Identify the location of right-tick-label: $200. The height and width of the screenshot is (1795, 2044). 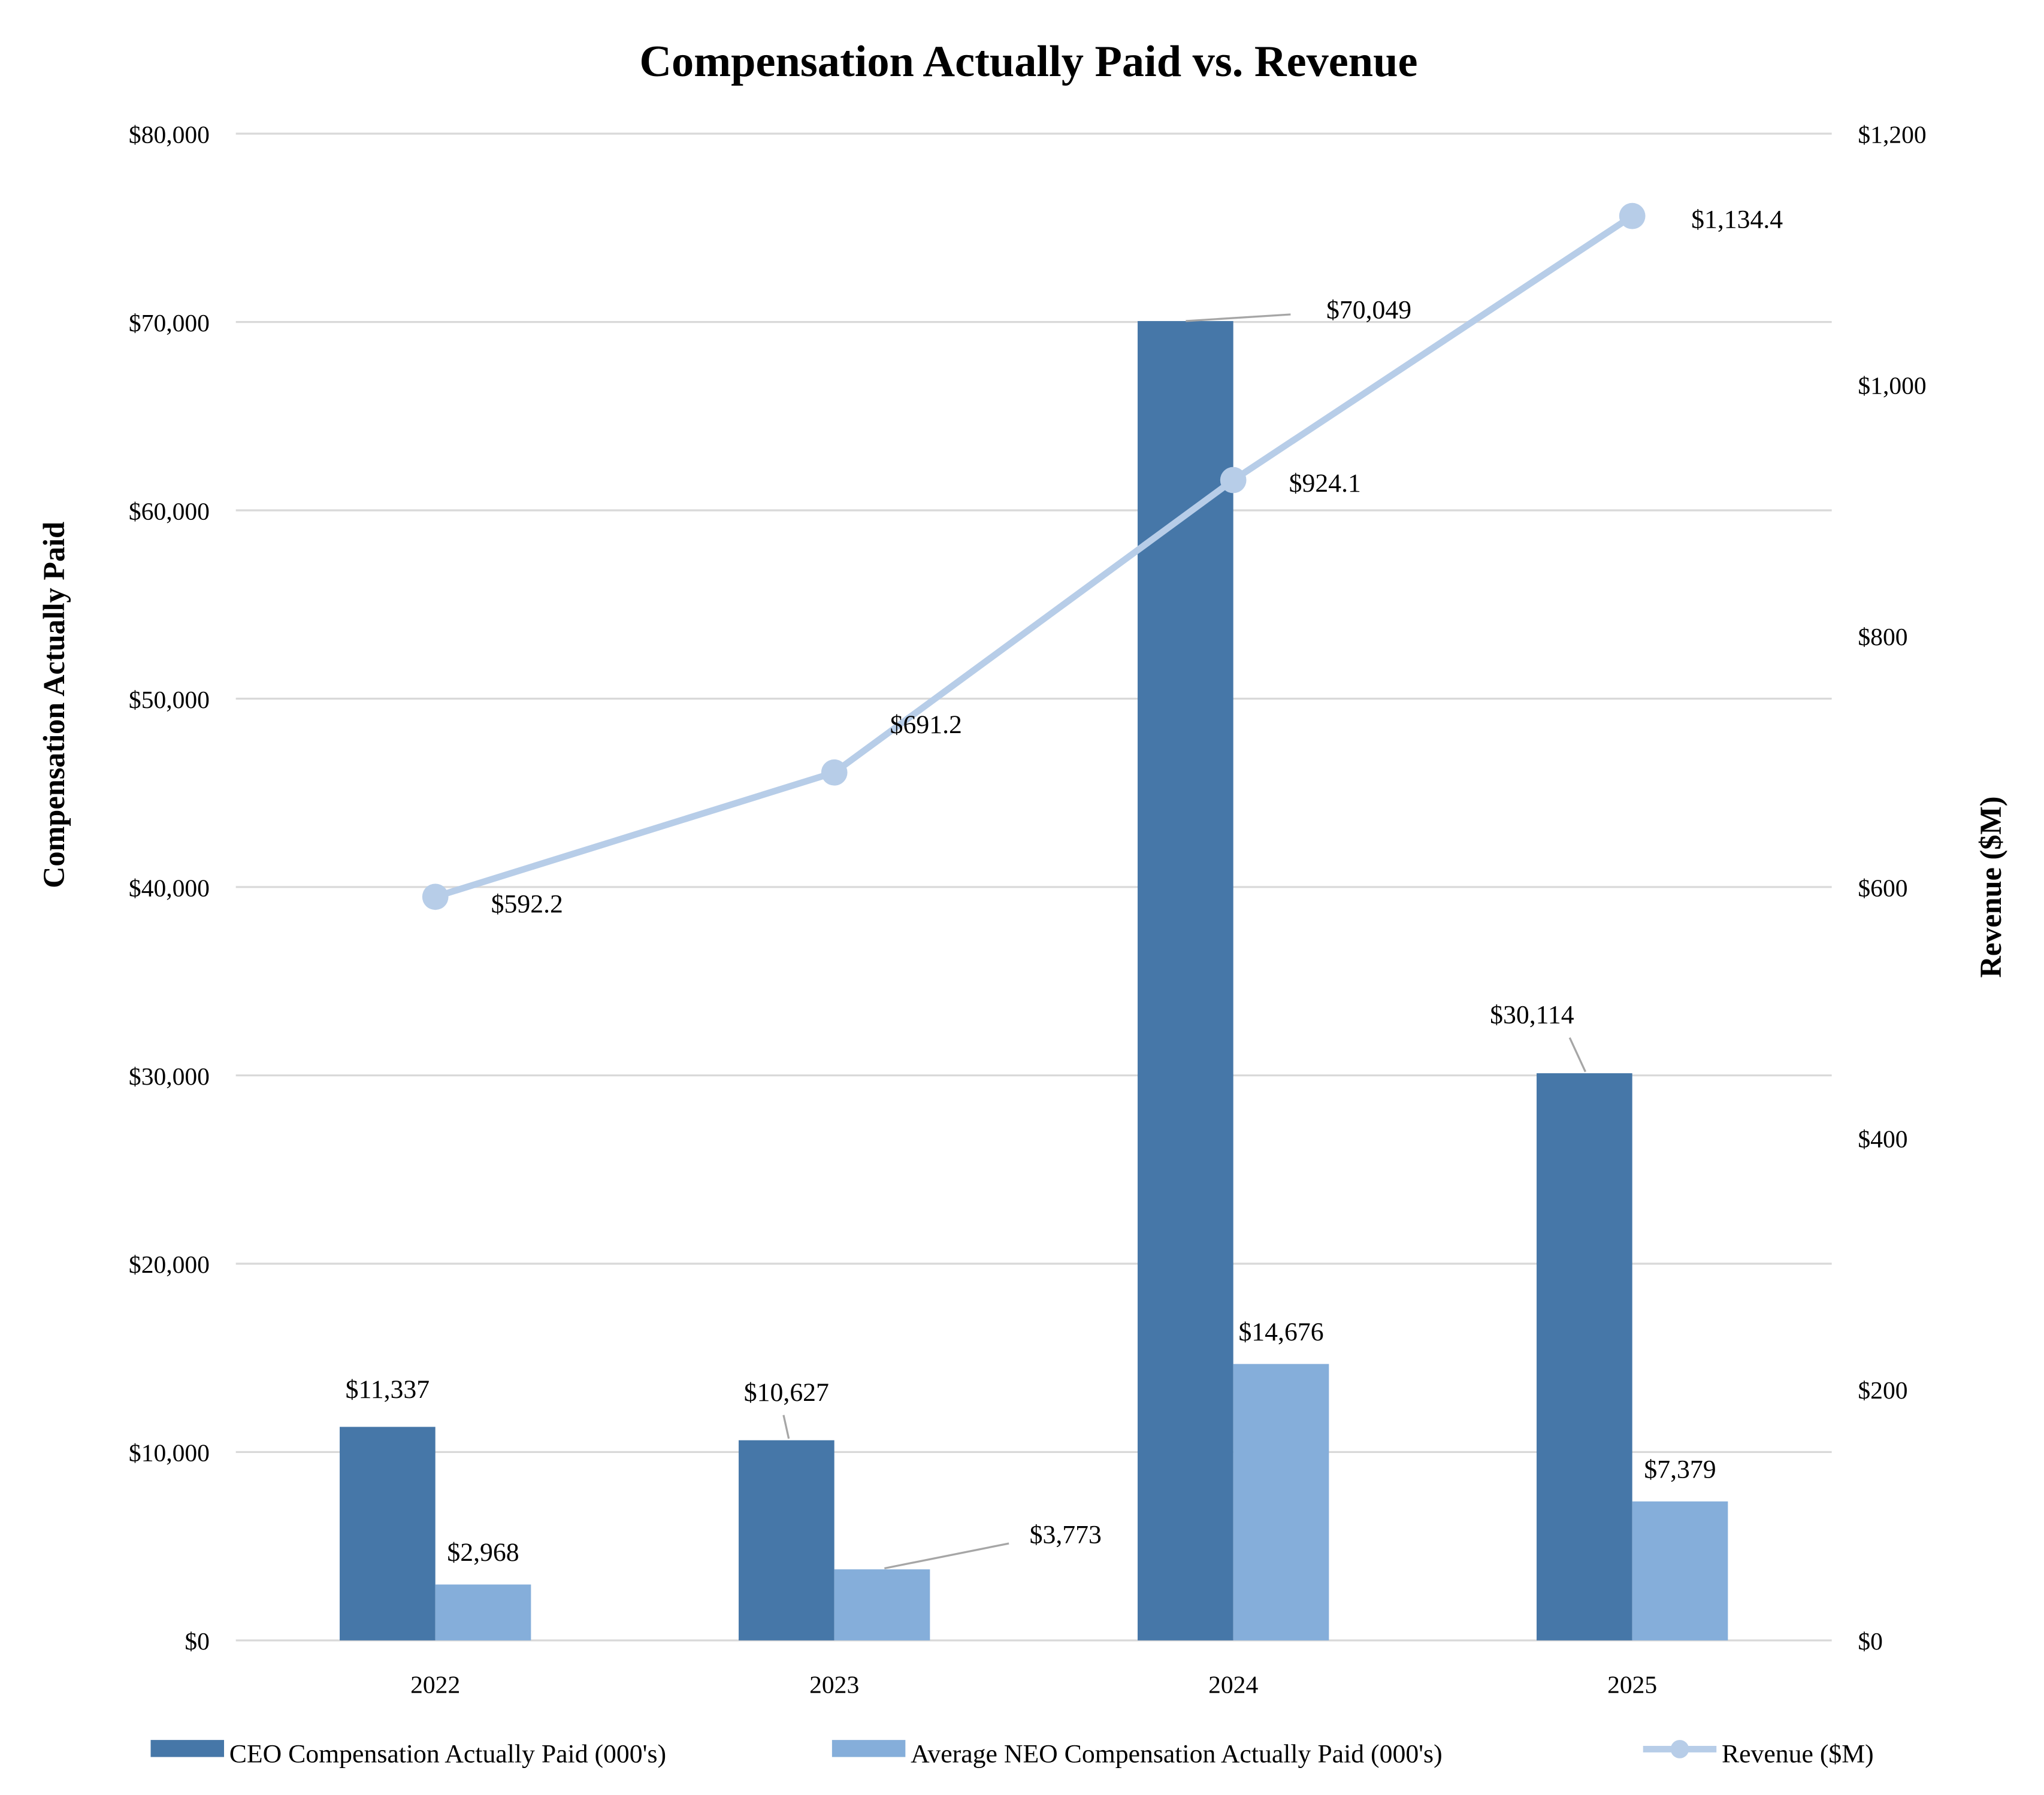
(1882, 1390).